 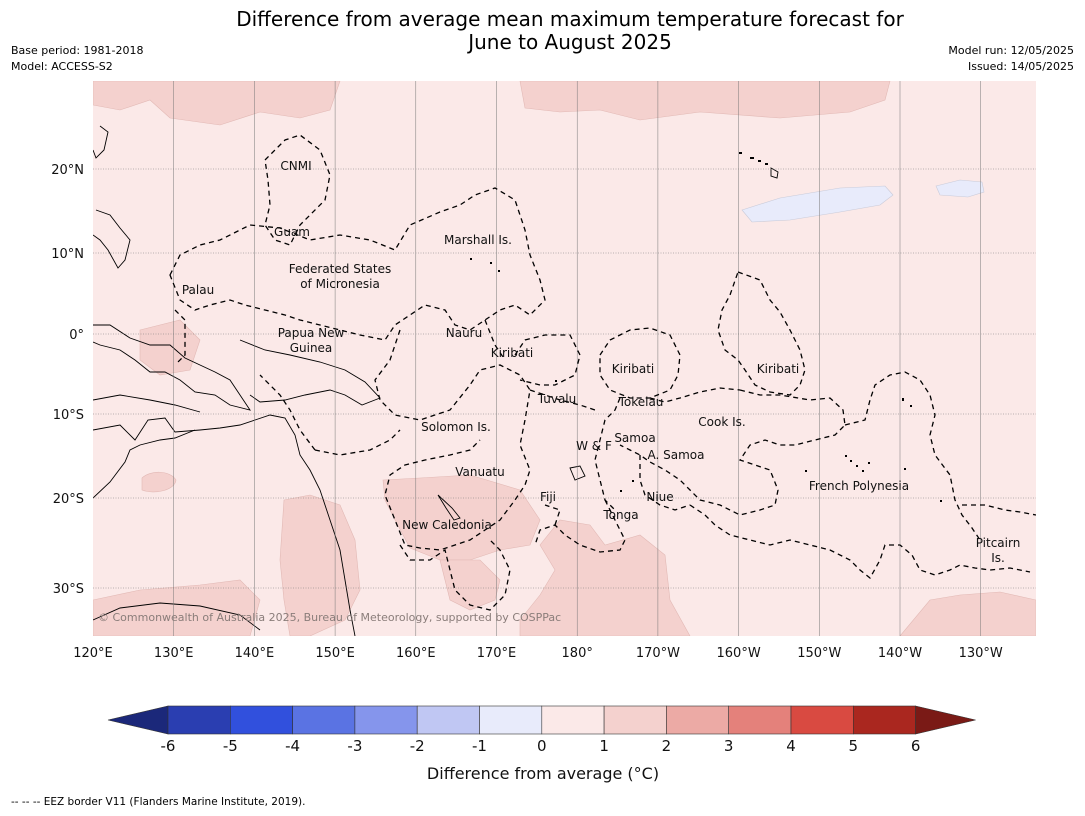 I want to click on colorbar: -6 -5 -4 -3 -2 -1 0 1 2 3 4 5 6, so click(x=541, y=730).